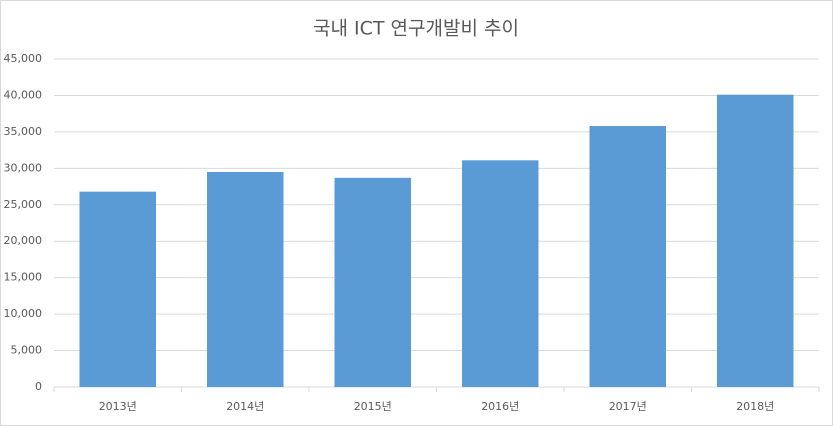 The height and width of the screenshot is (426, 833). What do you see at coordinates (38, 386) in the screenshot?
I see `y-tick-label: 0` at bounding box center [38, 386].